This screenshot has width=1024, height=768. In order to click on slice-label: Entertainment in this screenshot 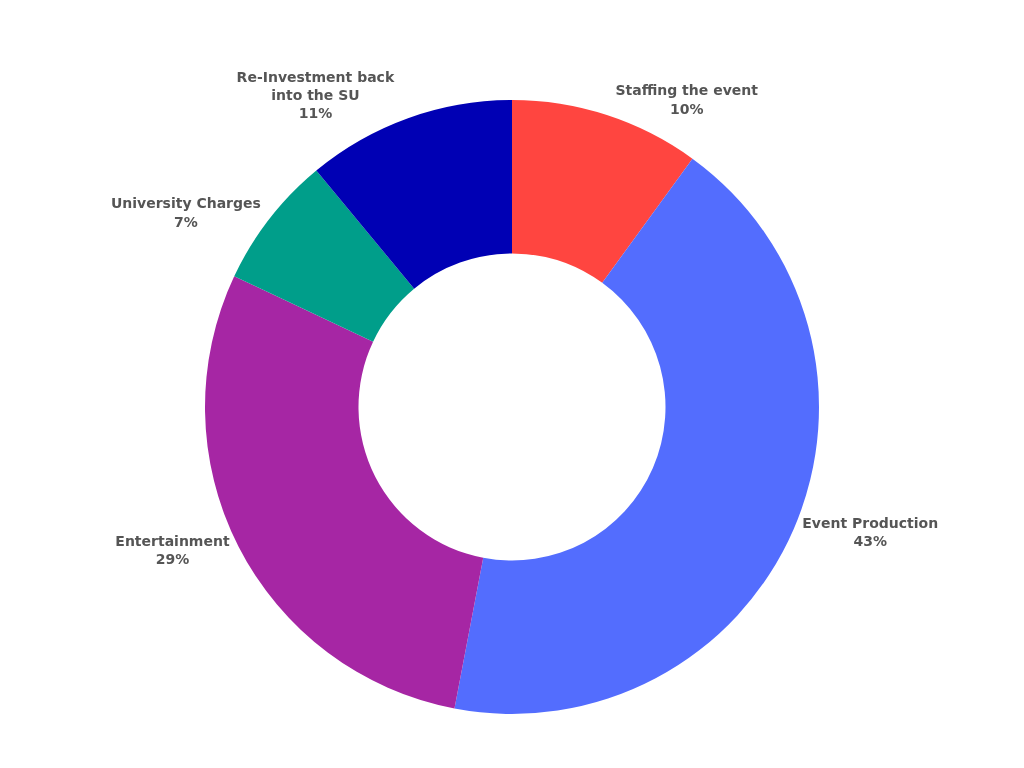, I will do `click(172, 540)`.